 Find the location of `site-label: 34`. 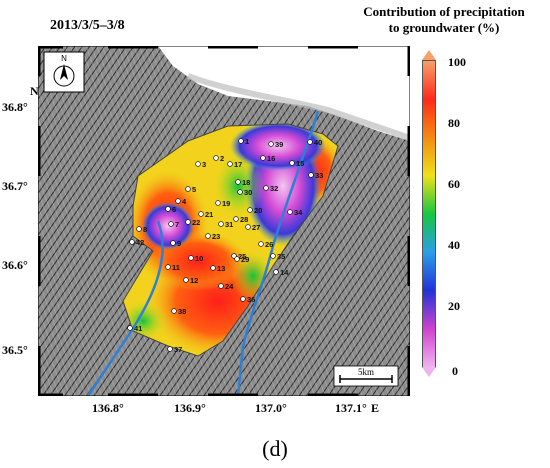

site-label: 34 is located at coordinates (298, 212).